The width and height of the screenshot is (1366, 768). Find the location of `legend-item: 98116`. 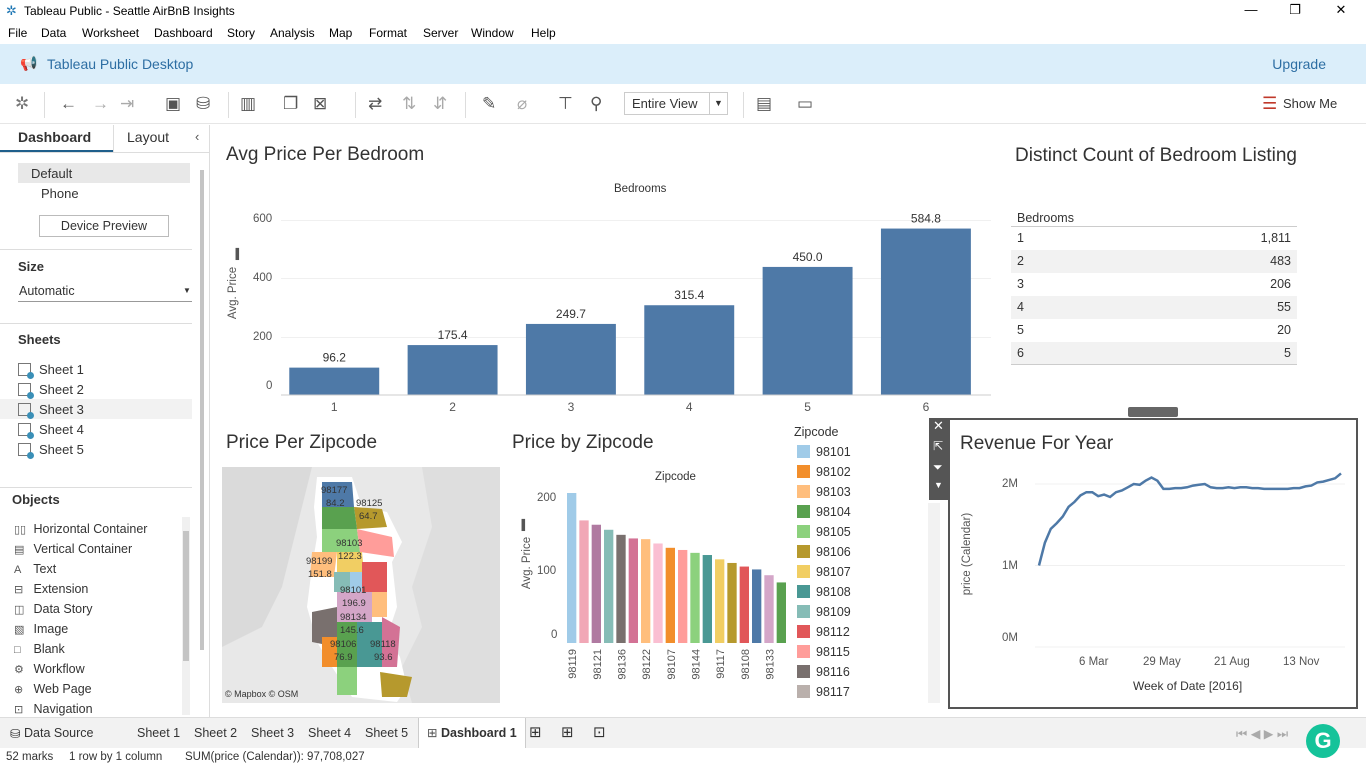

legend-item: 98116 is located at coordinates (823, 672).